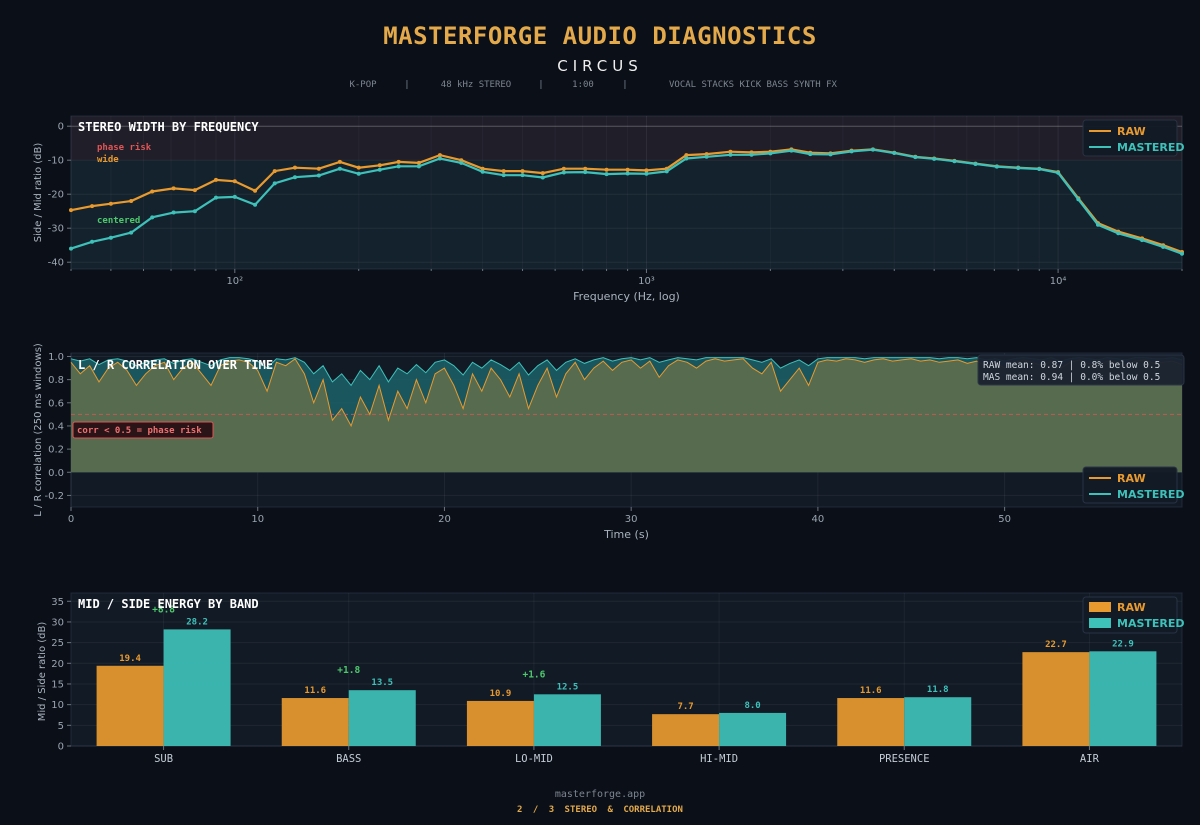 The width and height of the screenshot is (1200, 825). I want to click on y-tick-label: -20, so click(56, 195).